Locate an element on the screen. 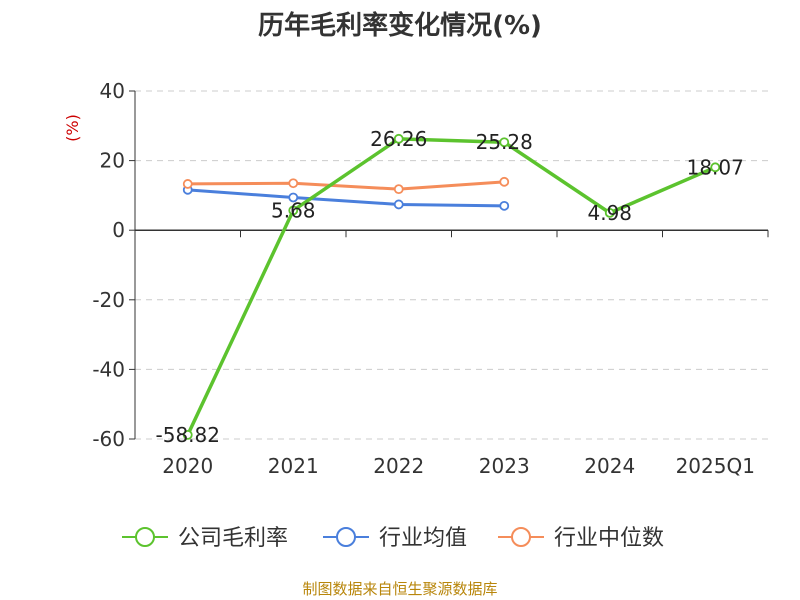  x-tick-labels: 2020 2021 2022 2023 2024 2025Q1 is located at coordinates (458, 466).